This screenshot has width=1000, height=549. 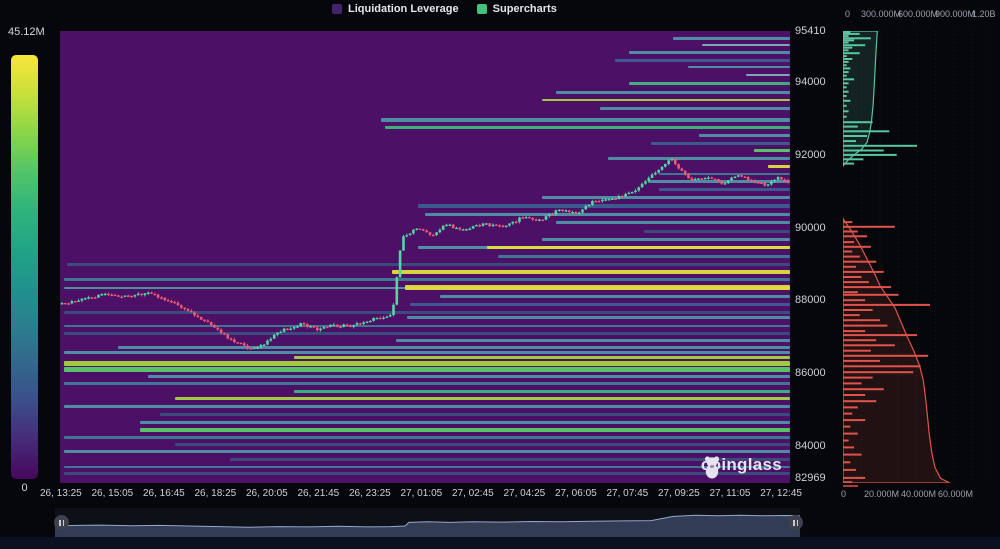 What do you see at coordinates (576, 493) in the screenshot?
I see `time-axis-label: 27, 06:05` at bounding box center [576, 493].